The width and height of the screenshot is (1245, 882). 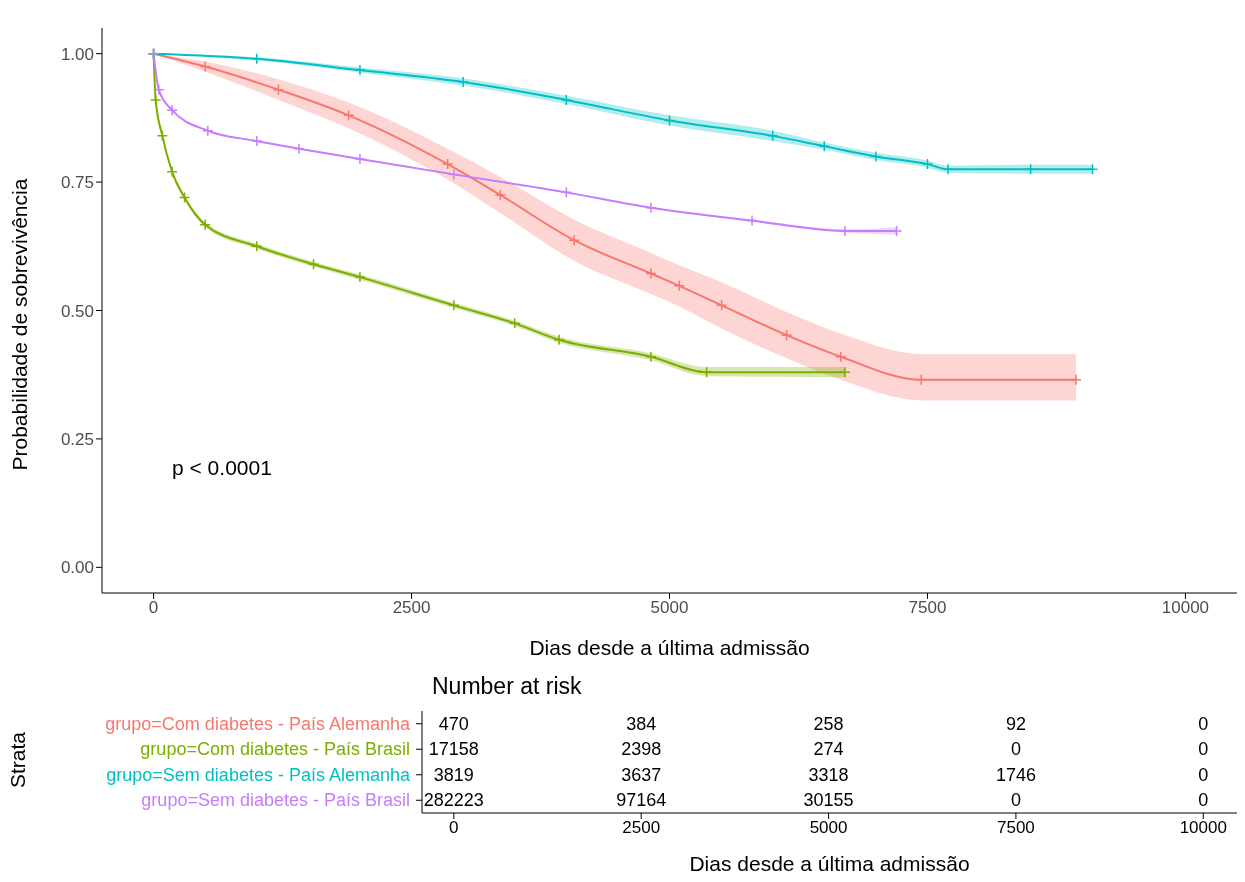 What do you see at coordinates (1015, 774) in the screenshot?
I see `data-label: 1746` at bounding box center [1015, 774].